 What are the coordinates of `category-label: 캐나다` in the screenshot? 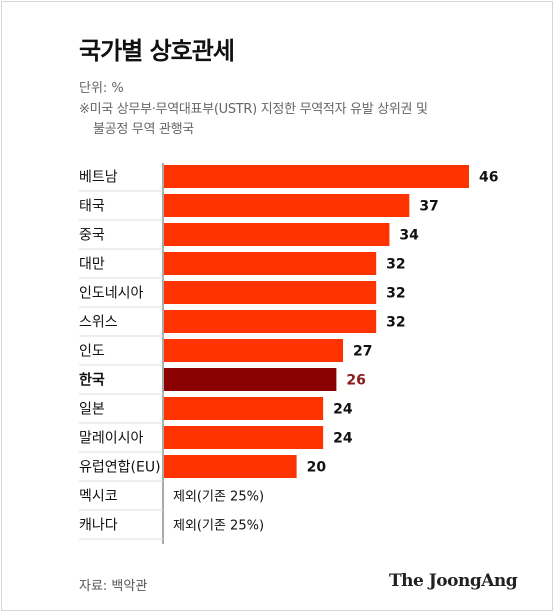 It's located at (98, 526).